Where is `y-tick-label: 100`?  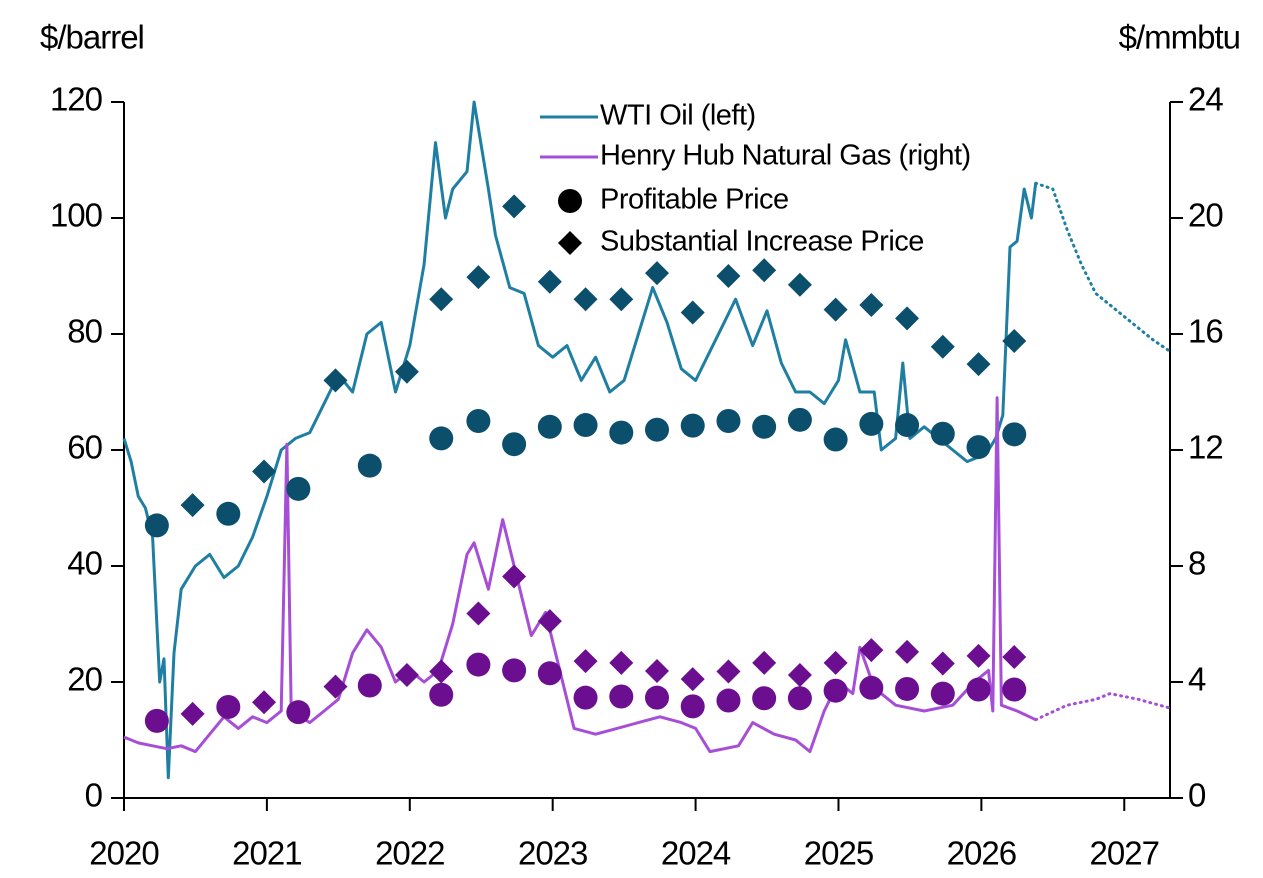 y-tick-label: 100 is located at coordinates (76, 215).